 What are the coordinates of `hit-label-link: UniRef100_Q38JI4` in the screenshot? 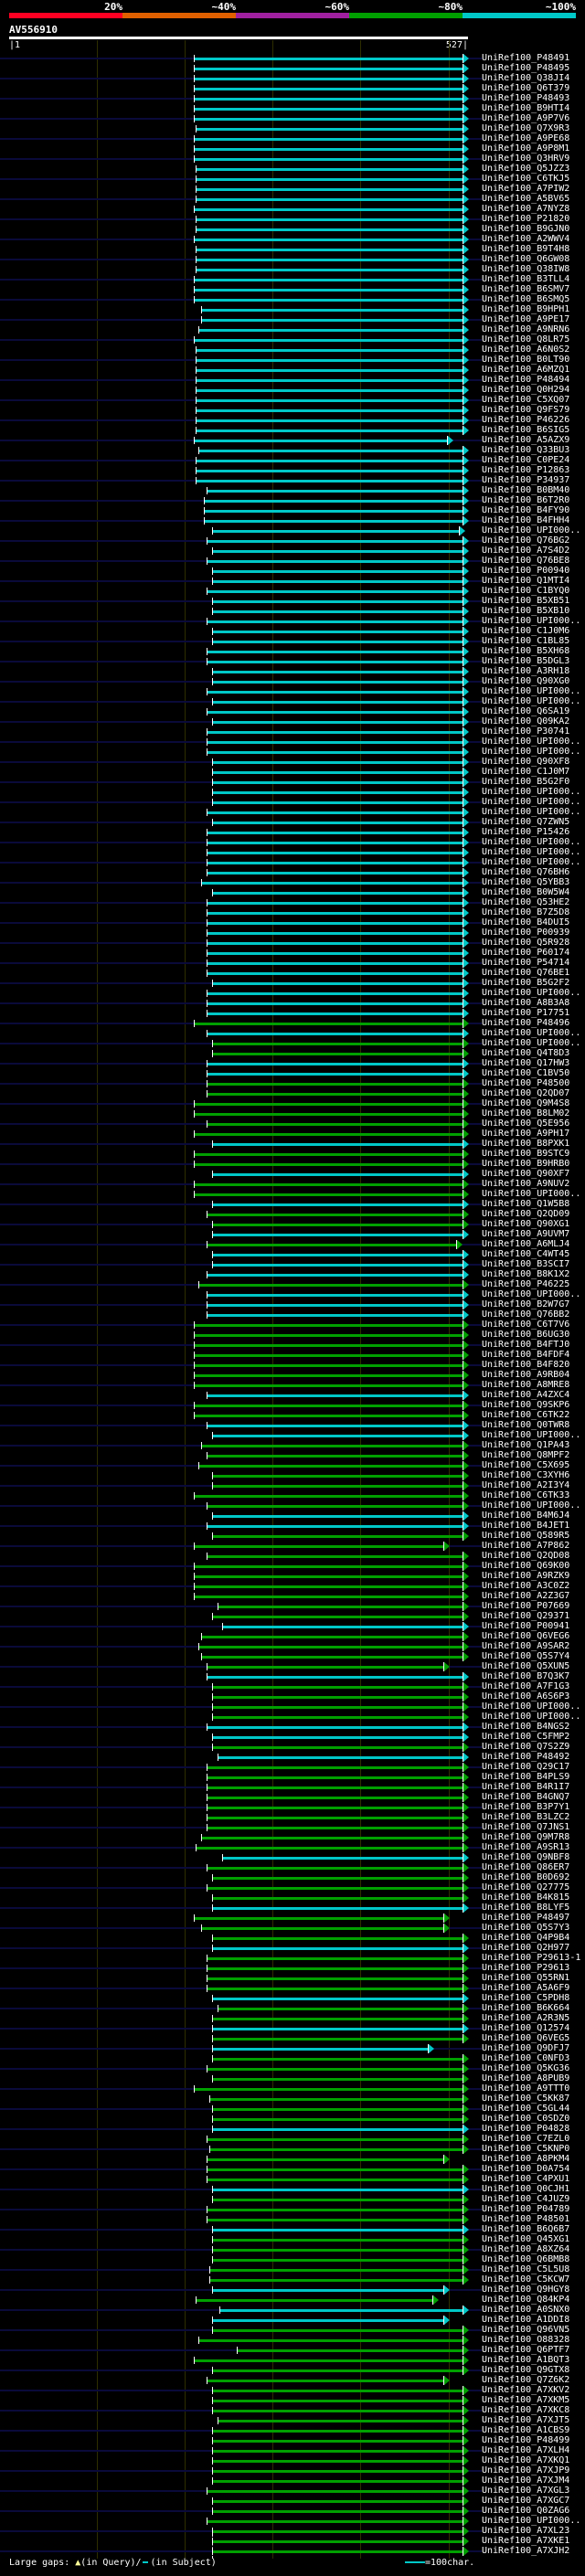 It's located at (526, 78).